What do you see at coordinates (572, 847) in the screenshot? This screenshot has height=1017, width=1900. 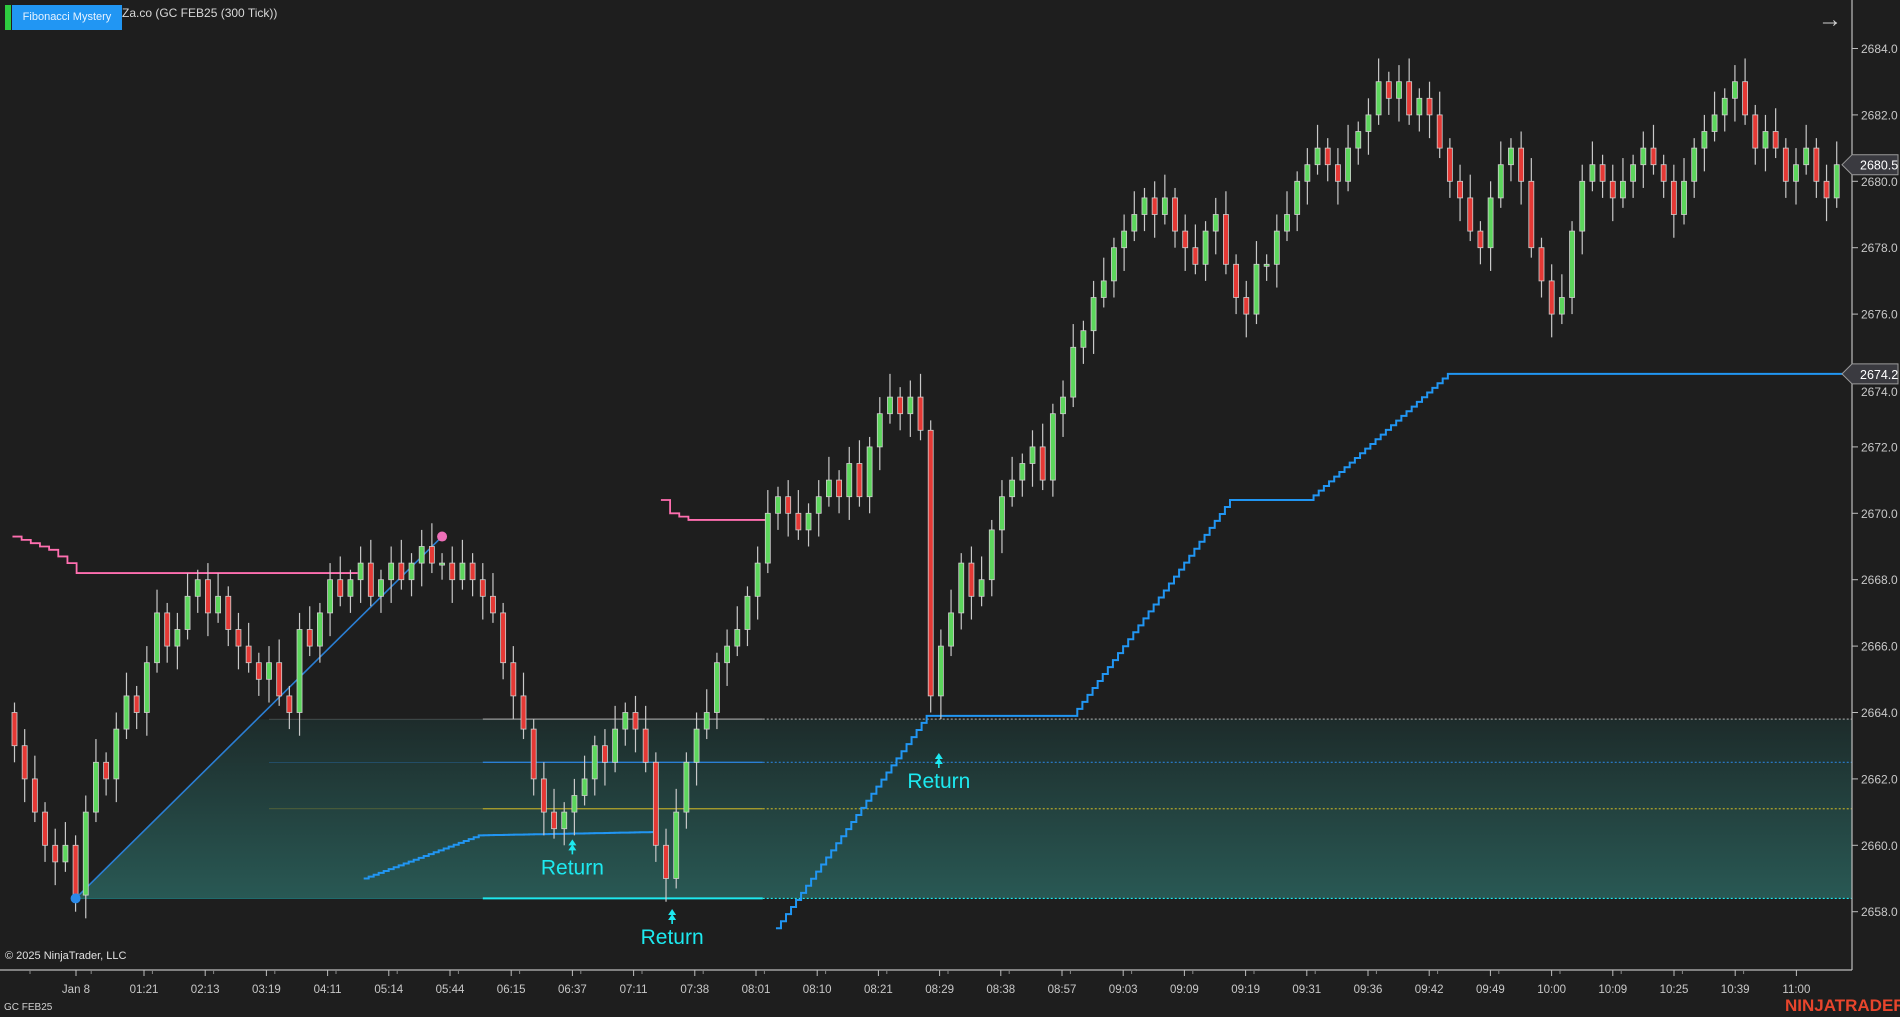 I see `return-arrow-icon` at bounding box center [572, 847].